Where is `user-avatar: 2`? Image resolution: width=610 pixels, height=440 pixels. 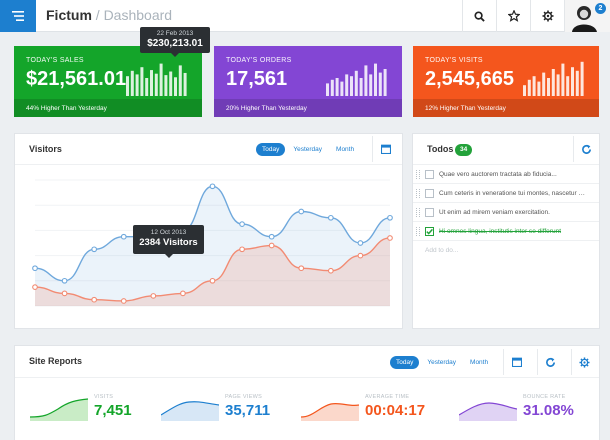
user-avatar: 2 is located at coordinates (587, 16).